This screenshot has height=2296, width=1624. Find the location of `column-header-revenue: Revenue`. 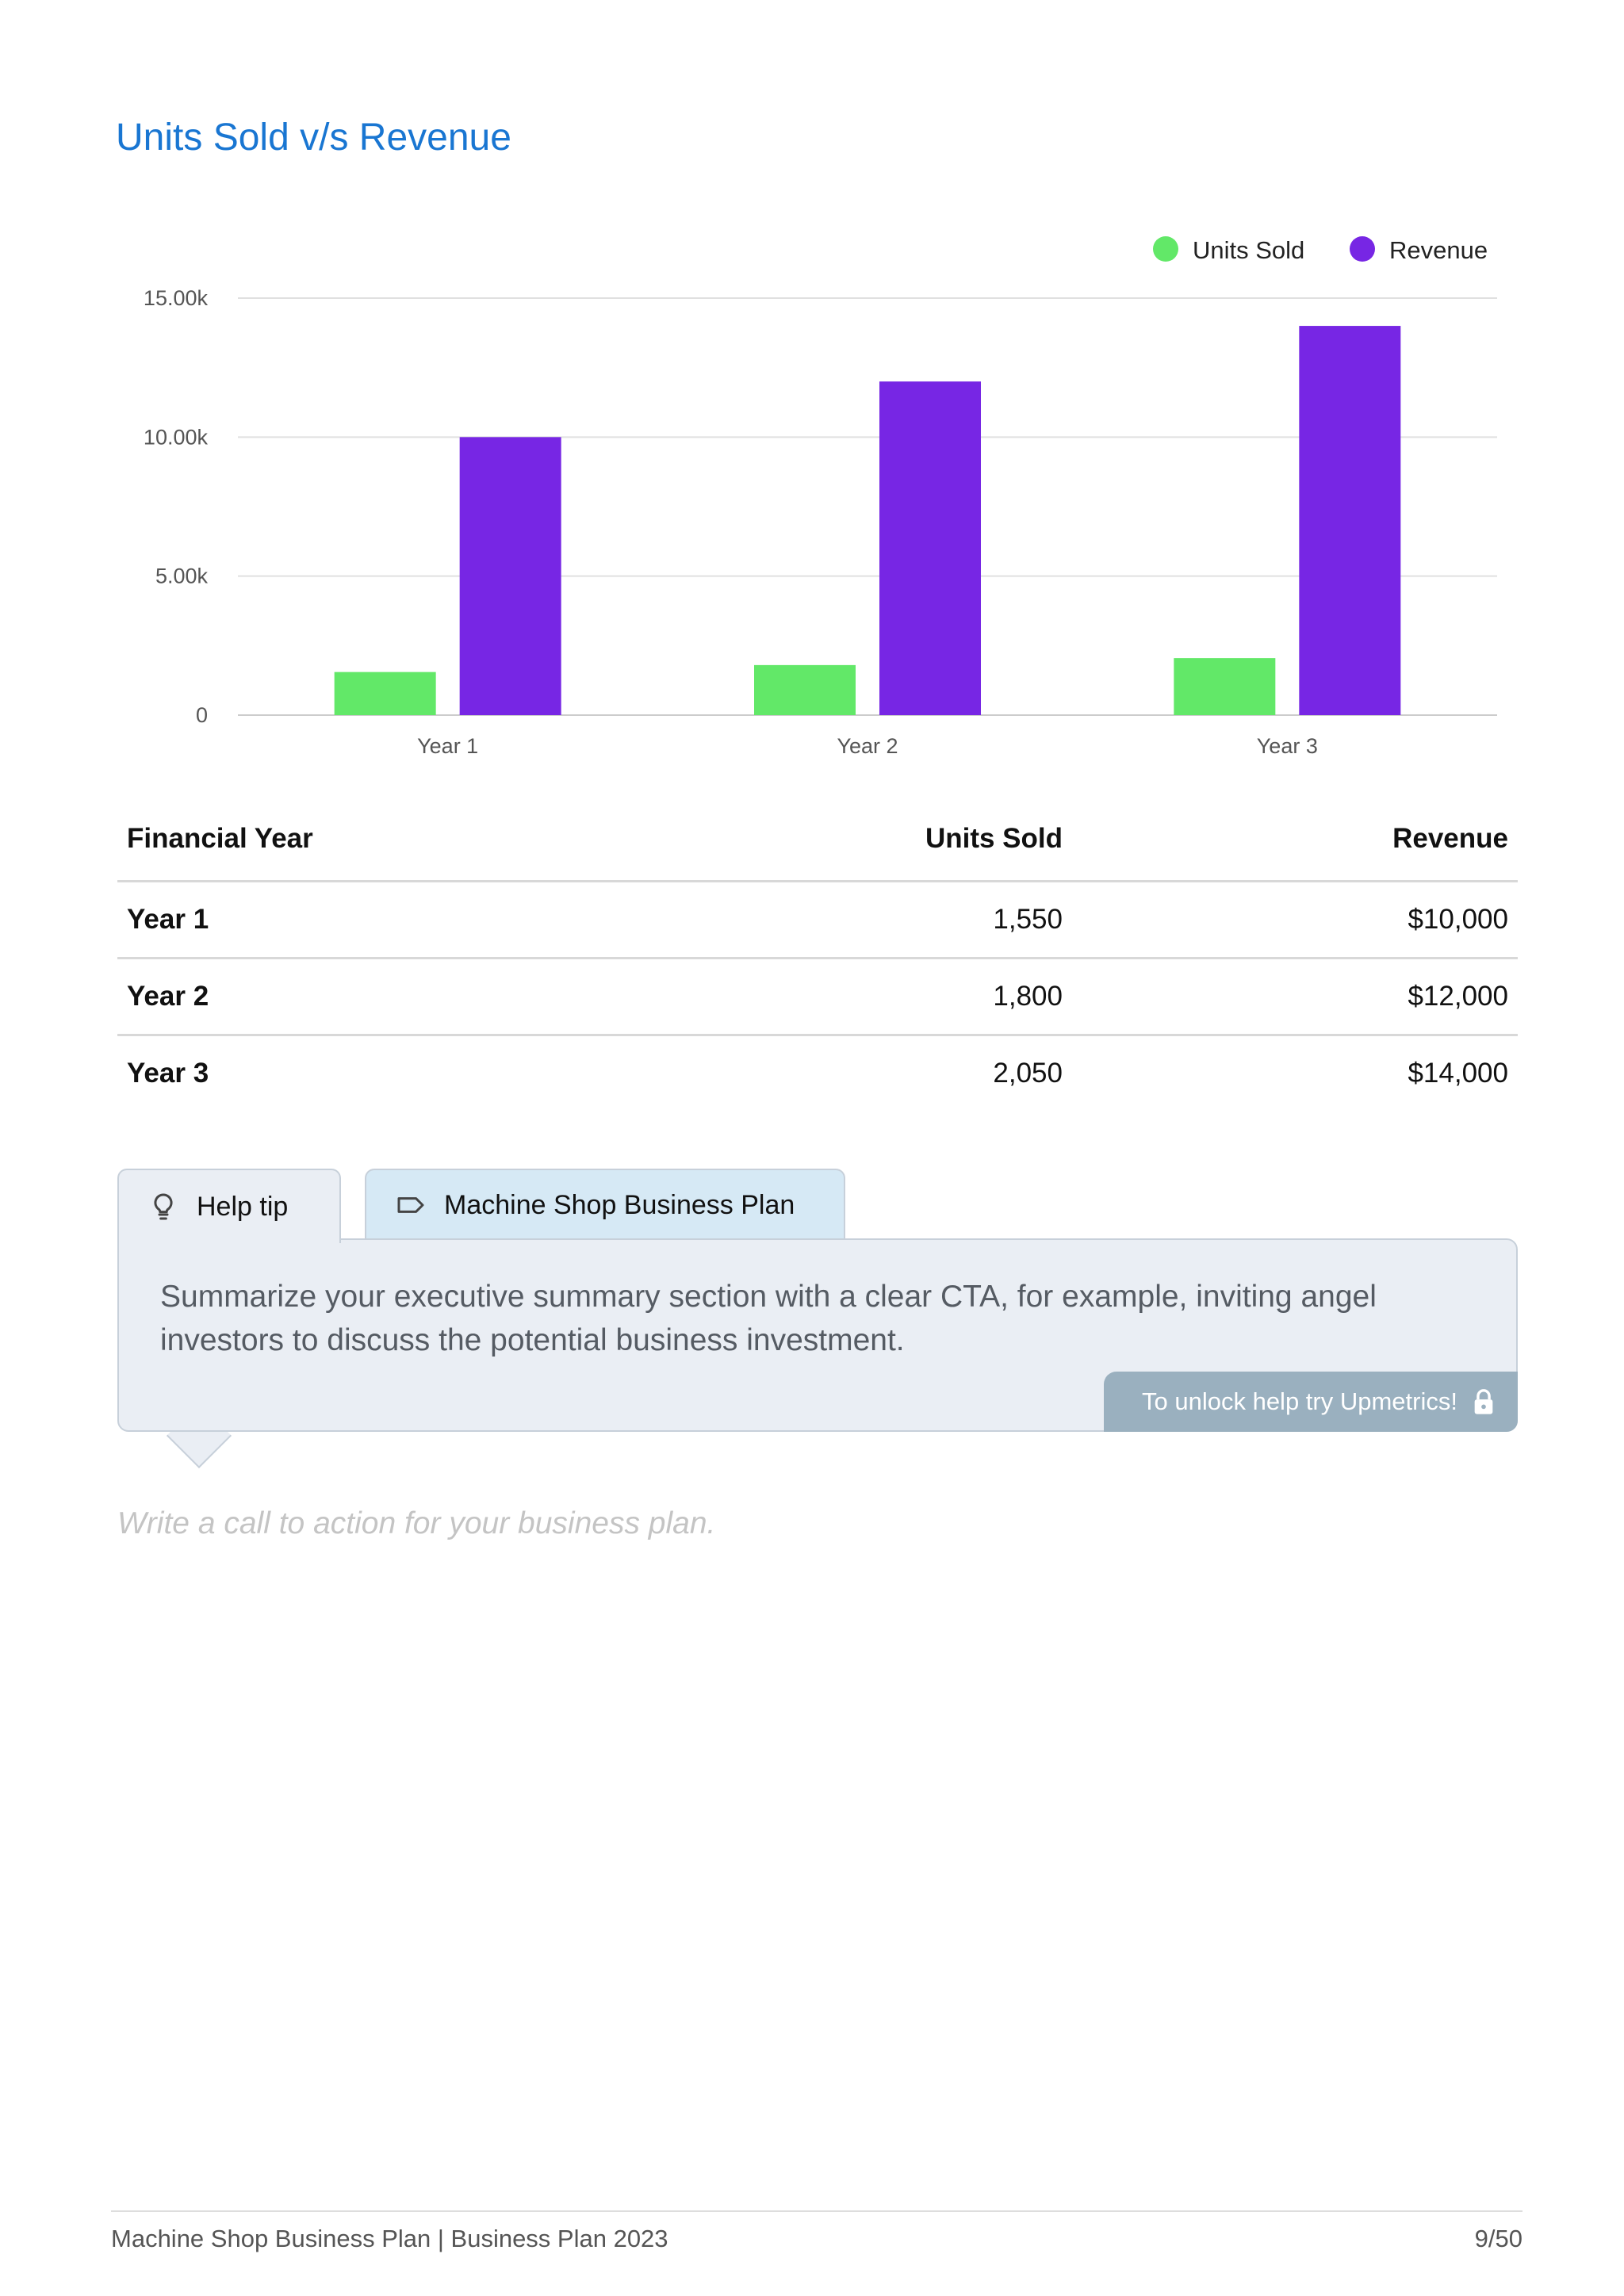

column-header-revenue: Revenue is located at coordinates (1295, 840).